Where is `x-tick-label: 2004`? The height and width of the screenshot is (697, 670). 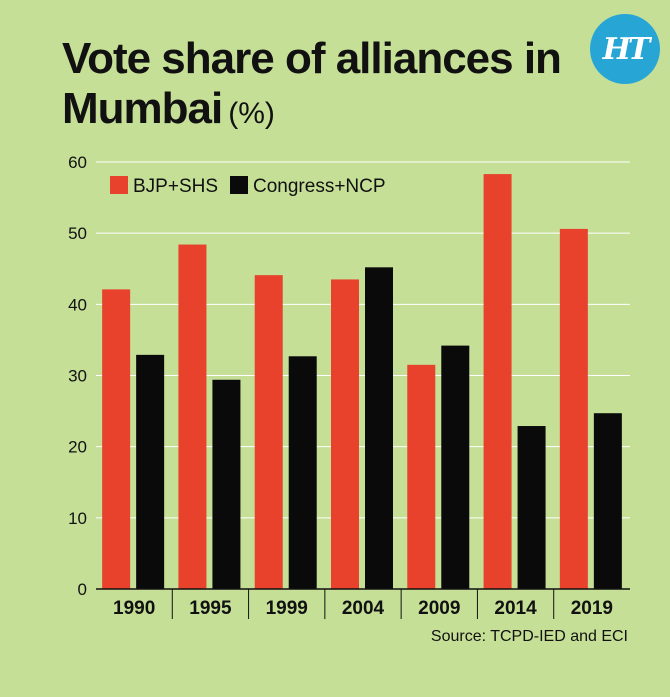
x-tick-label: 2004 is located at coordinates (363, 608).